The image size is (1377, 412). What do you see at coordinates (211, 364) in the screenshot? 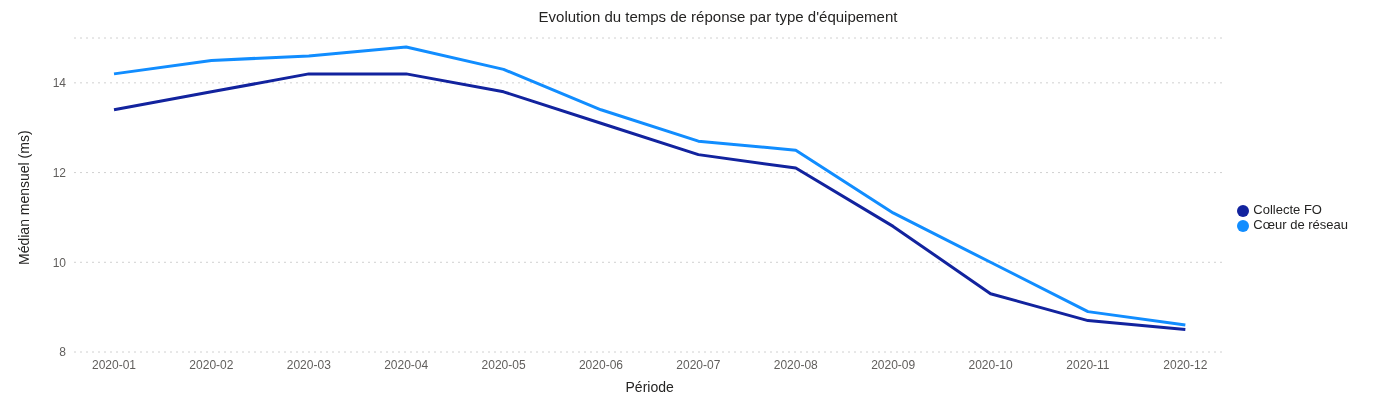
I see `x-tick-label: 2020-02` at bounding box center [211, 364].